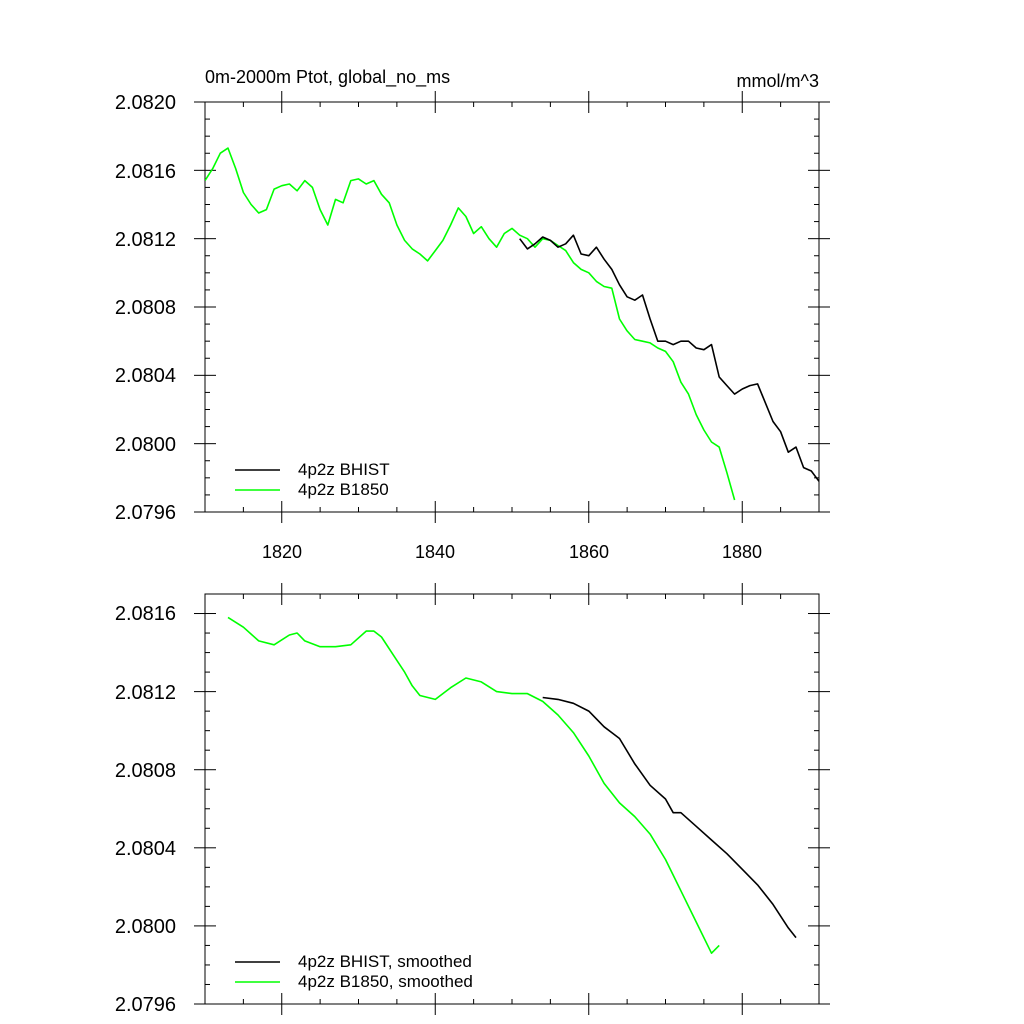 This screenshot has height=1024, width=1024. I want to click on top-title-left: 0m-2000m Ptot, global_no_ms, so click(327, 77).